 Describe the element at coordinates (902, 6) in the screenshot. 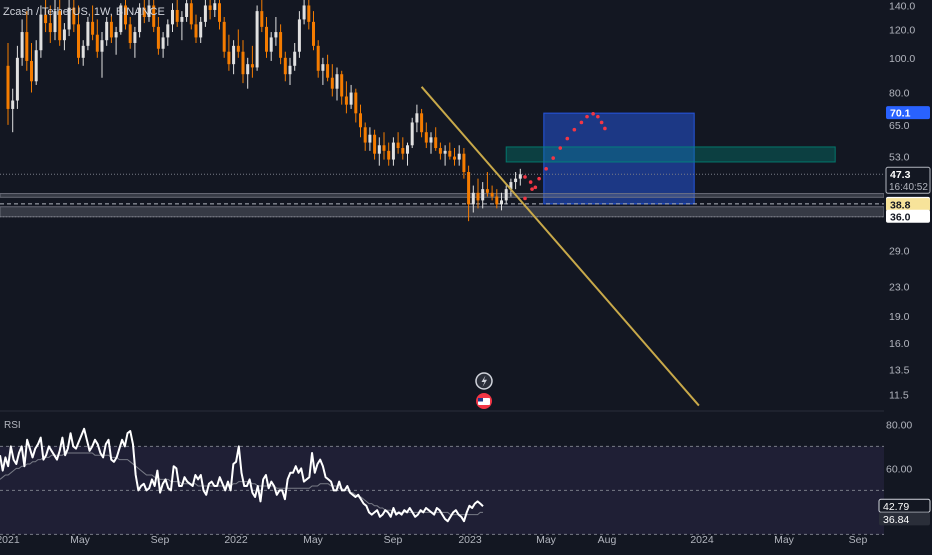

I see `price-tick-label: 140.0` at that location.